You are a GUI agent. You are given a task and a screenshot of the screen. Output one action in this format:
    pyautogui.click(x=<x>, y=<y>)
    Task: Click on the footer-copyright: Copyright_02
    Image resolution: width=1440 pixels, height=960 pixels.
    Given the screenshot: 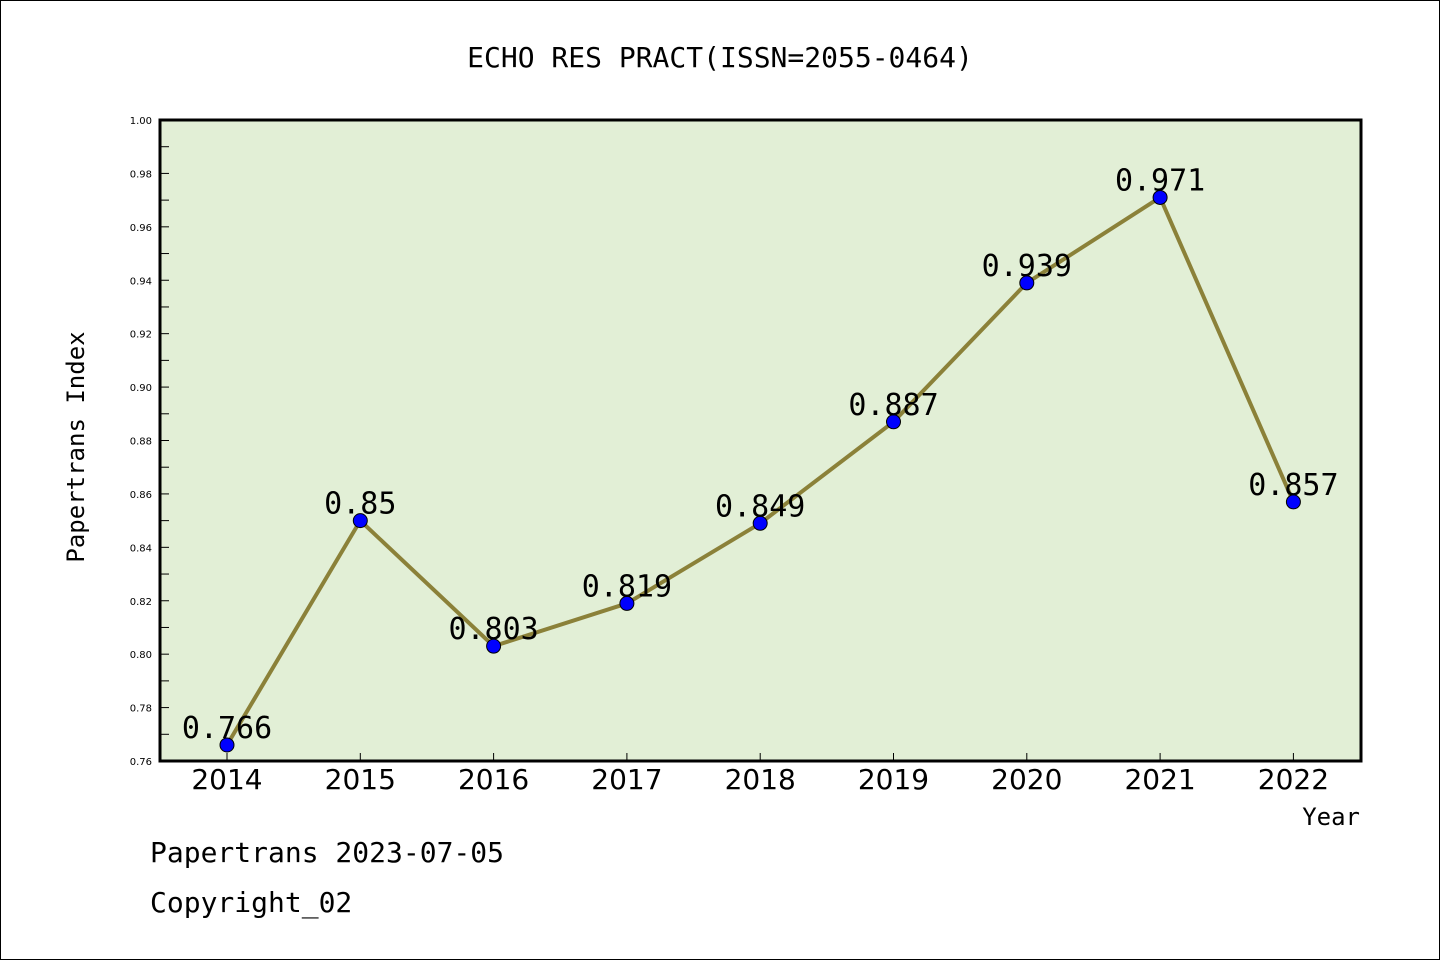 What is the action you would take?
    pyautogui.click(x=251, y=902)
    